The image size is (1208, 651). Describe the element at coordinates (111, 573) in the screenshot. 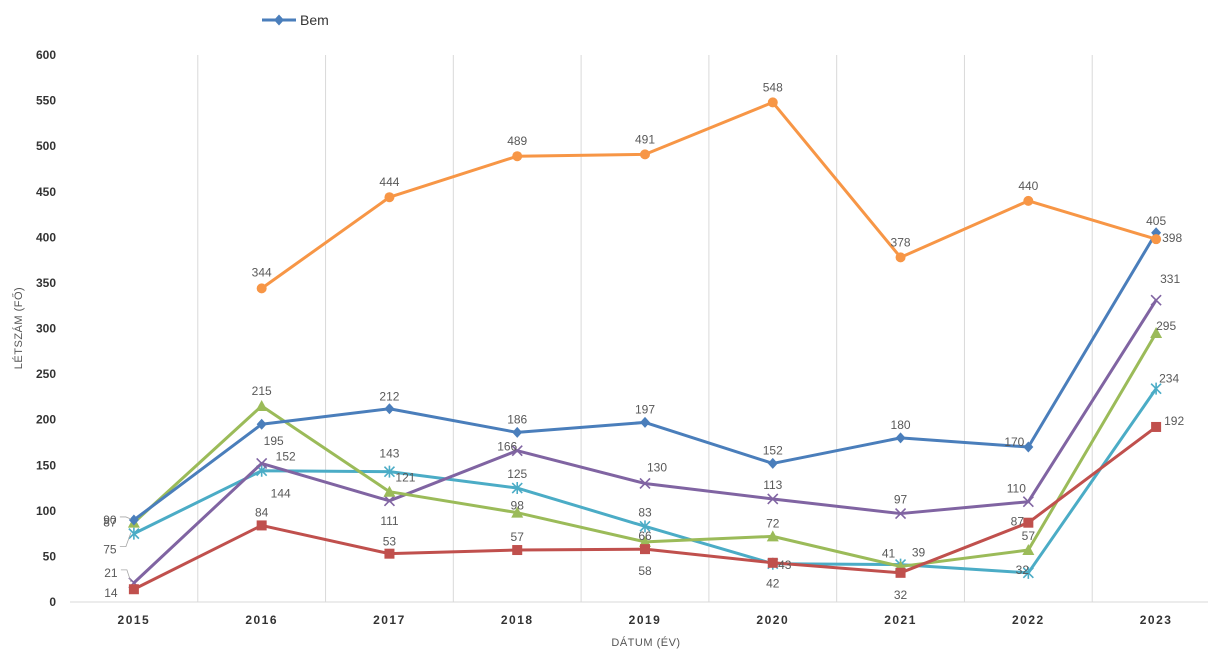

I see `data-label: 21` at that location.